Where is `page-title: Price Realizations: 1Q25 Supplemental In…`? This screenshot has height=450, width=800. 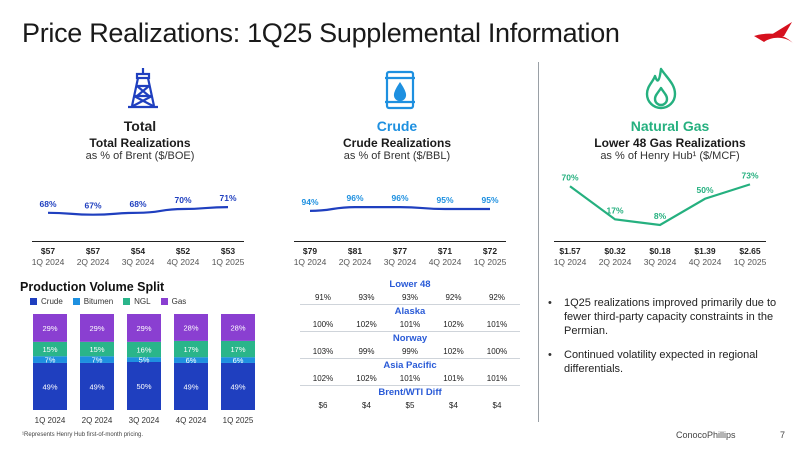
page-title: Price Realizations: 1Q25 Supplemental In… is located at coordinates (321, 33).